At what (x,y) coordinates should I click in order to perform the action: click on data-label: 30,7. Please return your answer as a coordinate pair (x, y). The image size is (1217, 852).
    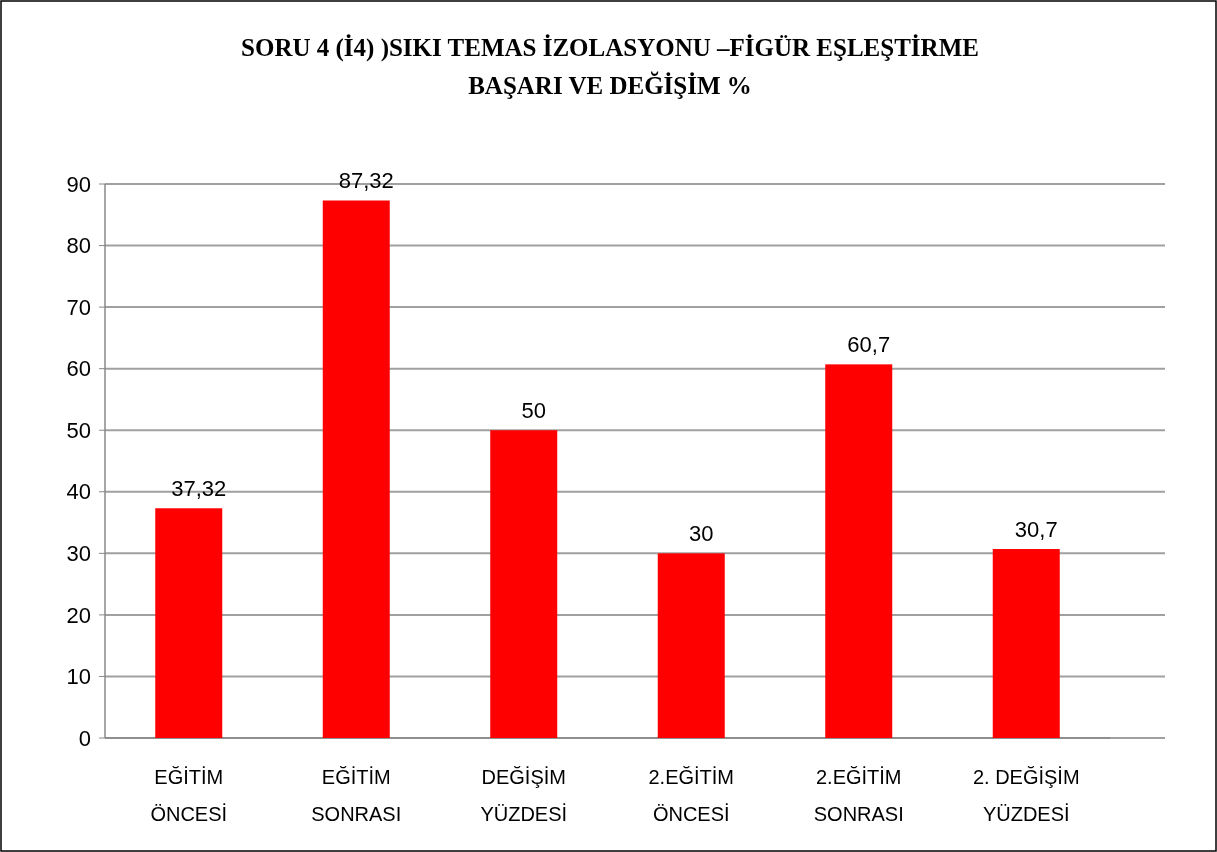
    Looking at the image, I should click on (1036, 530).